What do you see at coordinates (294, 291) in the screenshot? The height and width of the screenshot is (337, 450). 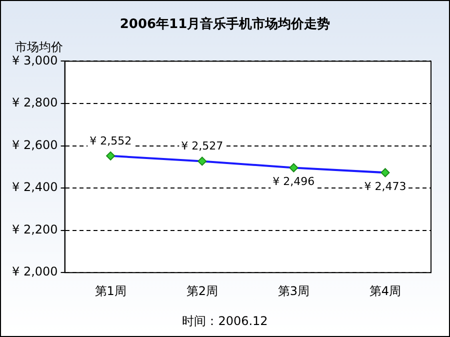 I see `x-tick-label: 第3周` at bounding box center [294, 291].